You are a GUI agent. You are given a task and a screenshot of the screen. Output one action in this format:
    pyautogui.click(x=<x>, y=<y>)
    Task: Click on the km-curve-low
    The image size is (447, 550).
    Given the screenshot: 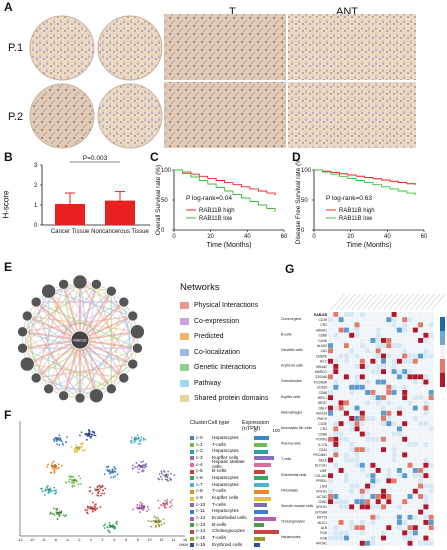 What is the action you would take?
    pyautogui.click(x=225, y=190)
    